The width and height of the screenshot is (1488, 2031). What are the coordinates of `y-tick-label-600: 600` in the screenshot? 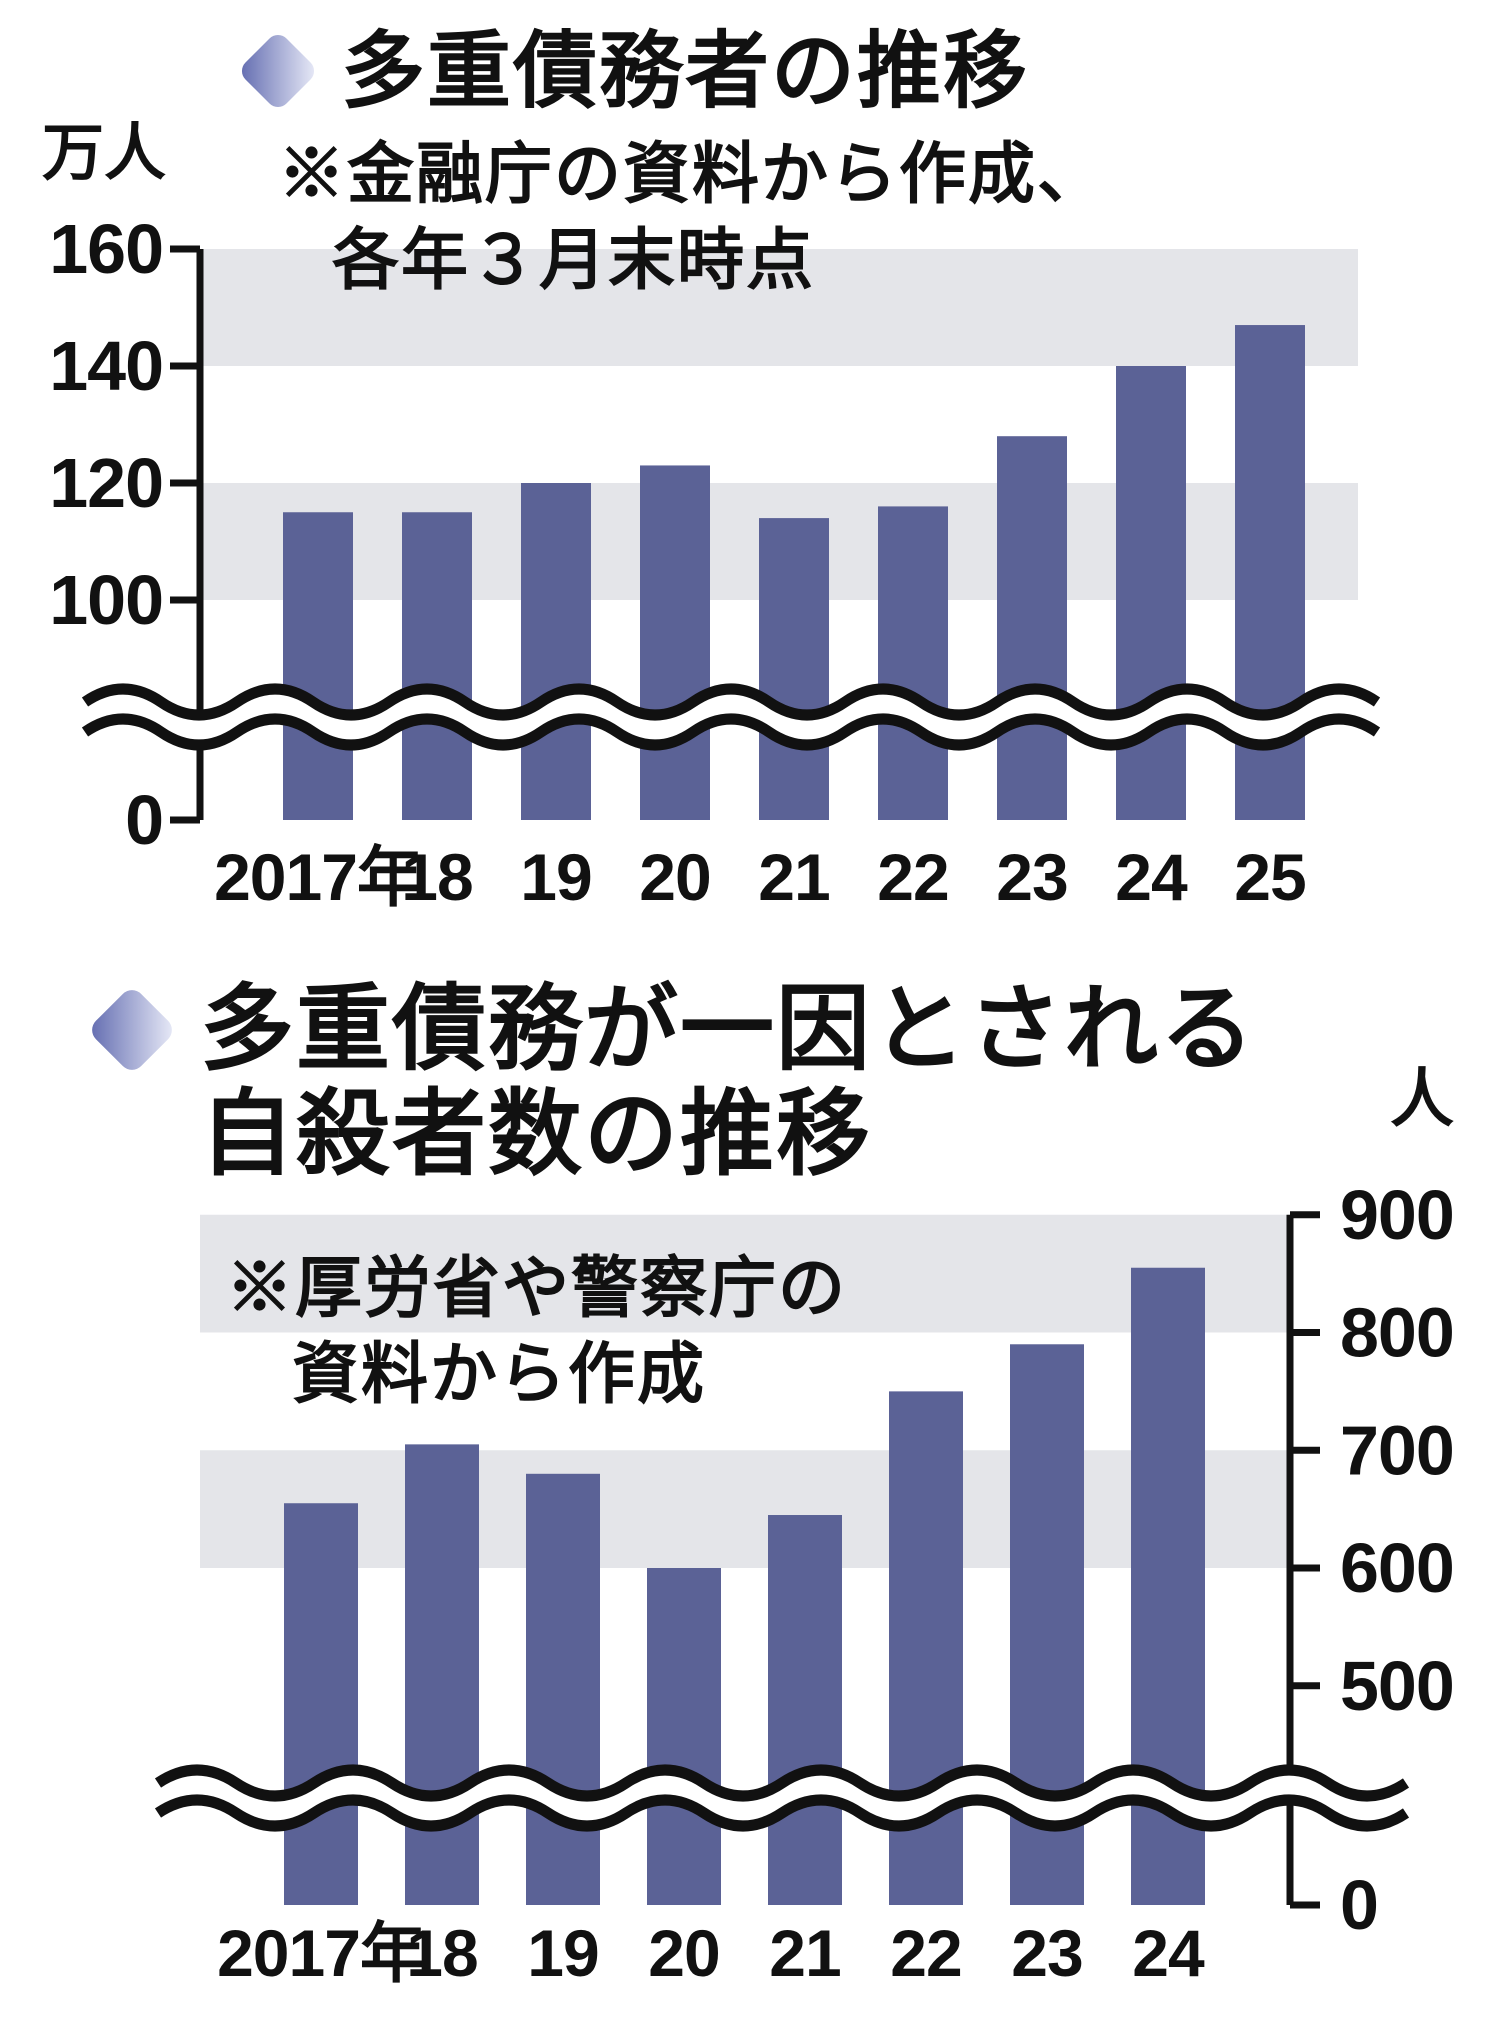 It's located at (1397, 1568).